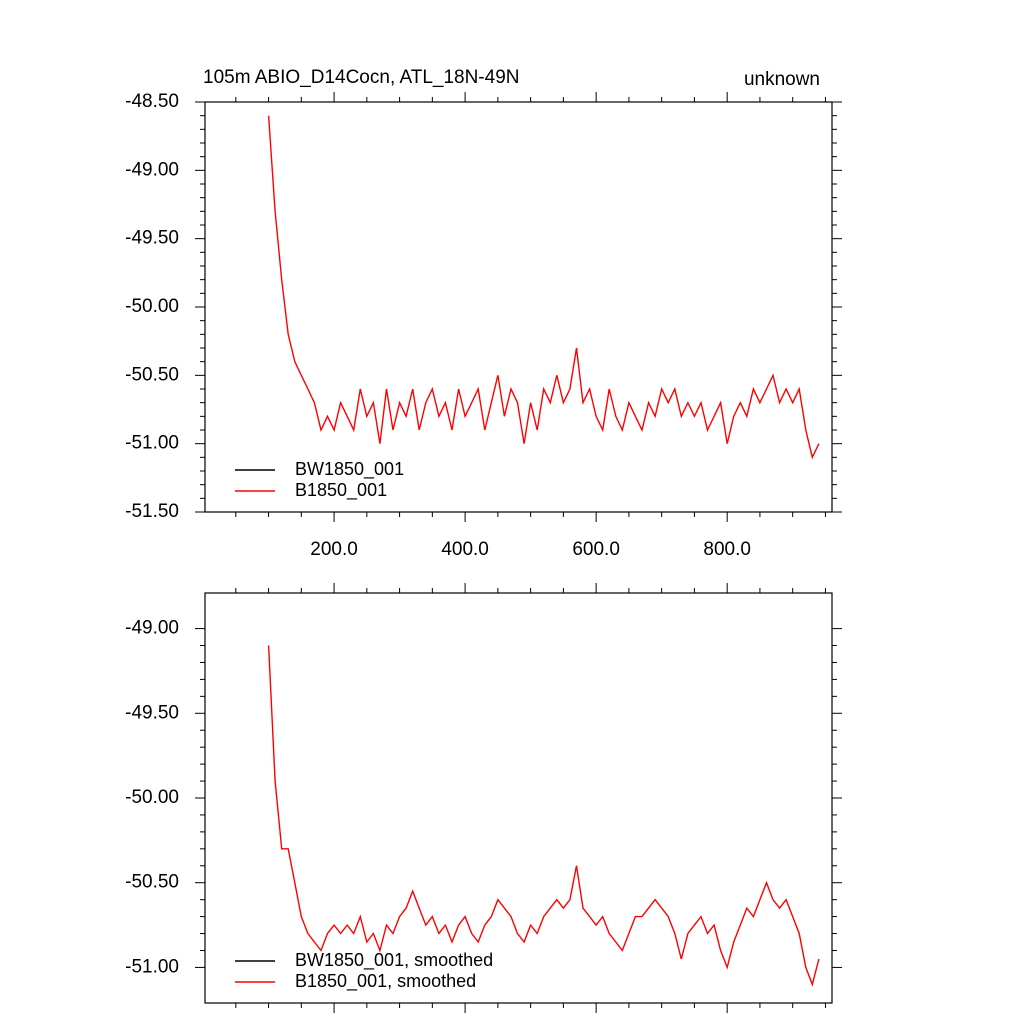  I want to click on x-tick-label: 200.0, so click(334, 549).